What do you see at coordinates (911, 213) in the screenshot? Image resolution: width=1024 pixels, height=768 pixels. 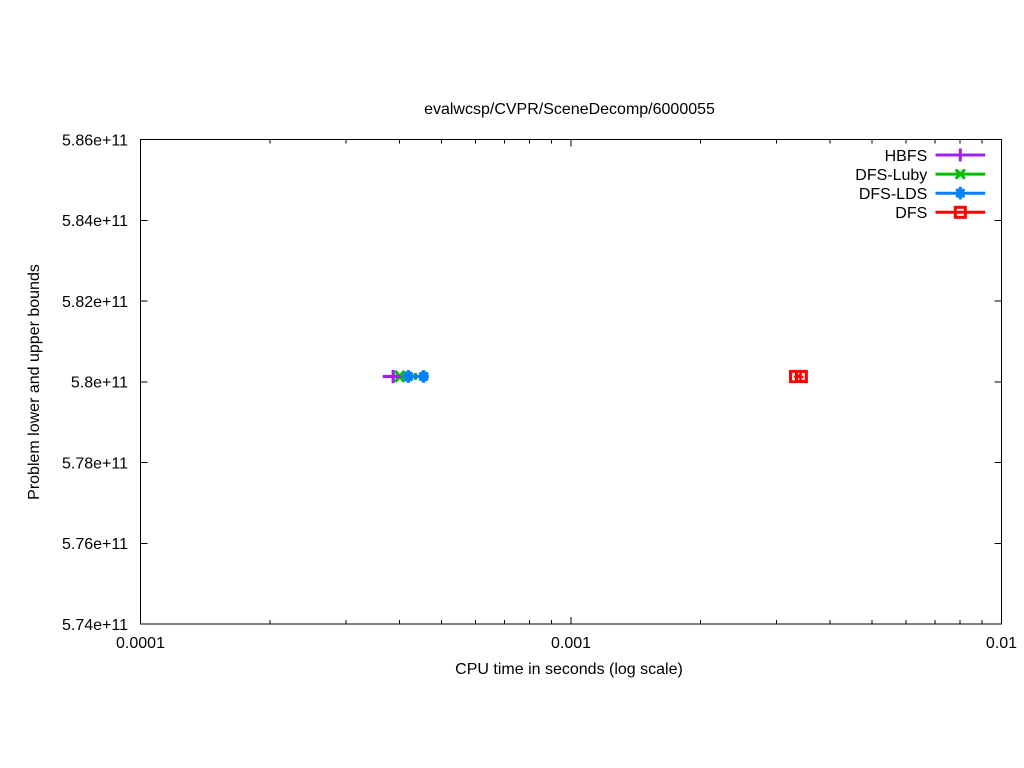 I see `svg-text: DFS` at bounding box center [911, 213].